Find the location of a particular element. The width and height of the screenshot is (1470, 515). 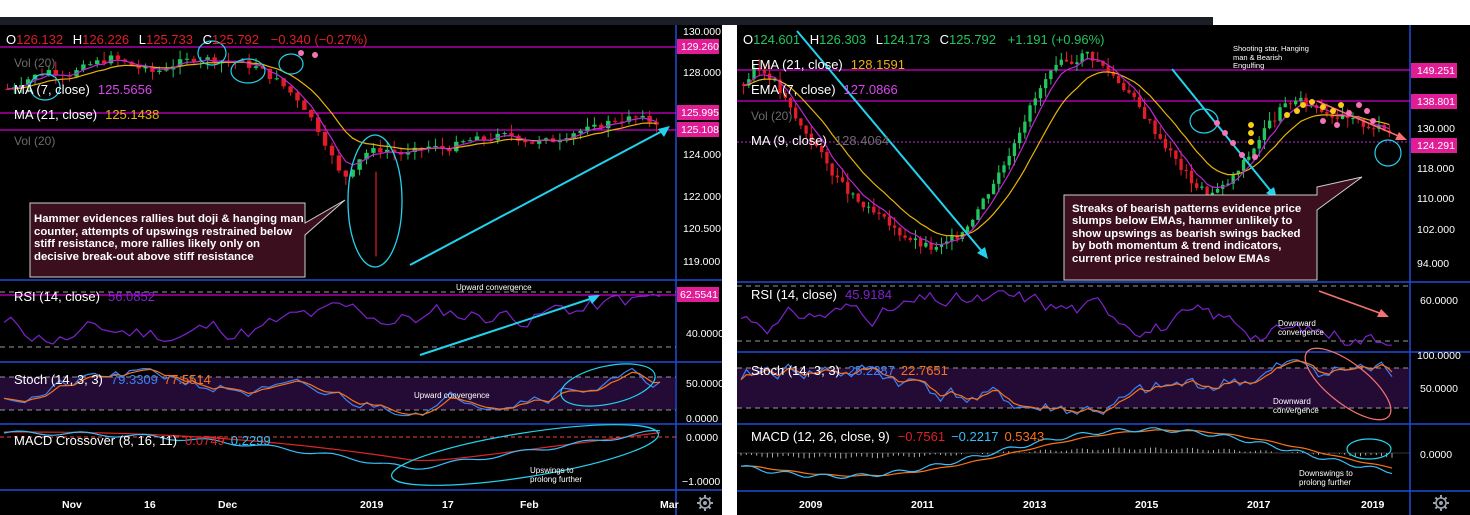

left-rsi-arrow is located at coordinates (508, 326).